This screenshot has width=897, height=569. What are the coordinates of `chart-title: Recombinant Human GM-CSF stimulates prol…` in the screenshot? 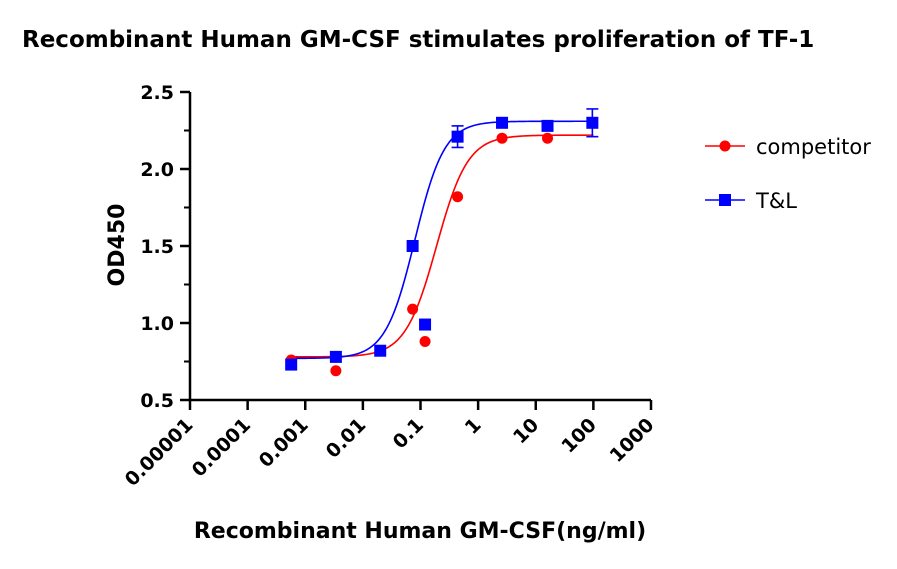 It's located at (418, 40).